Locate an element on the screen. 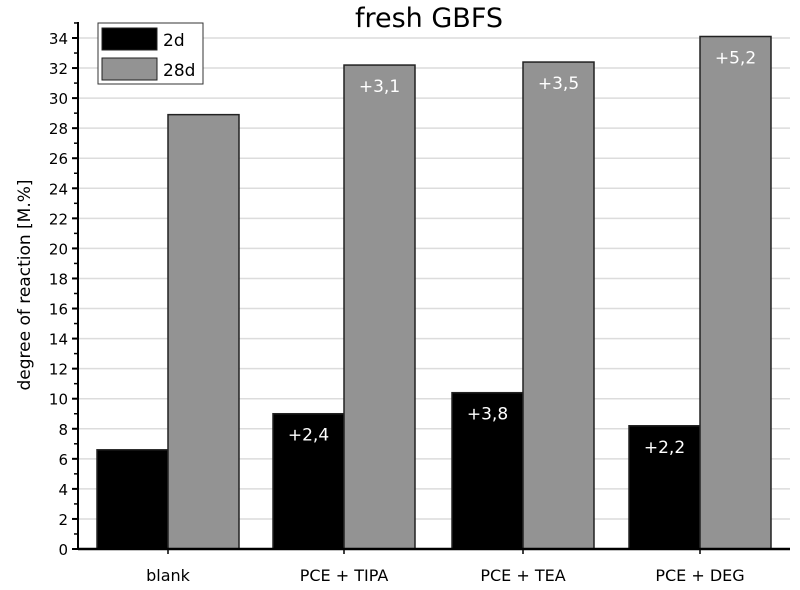 The width and height of the screenshot is (800, 590). legend-swatch-28d is located at coordinates (129, 69).